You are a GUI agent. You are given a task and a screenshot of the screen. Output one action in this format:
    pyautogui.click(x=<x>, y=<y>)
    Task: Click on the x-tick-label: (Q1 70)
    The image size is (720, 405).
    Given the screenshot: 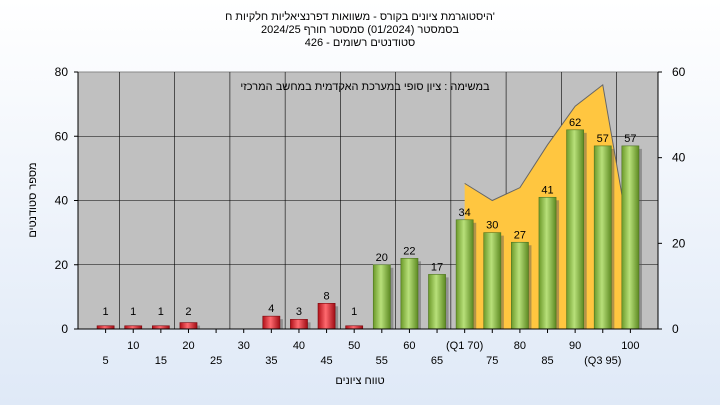 What is the action you would take?
    pyautogui.click(x=464, y=346)
    